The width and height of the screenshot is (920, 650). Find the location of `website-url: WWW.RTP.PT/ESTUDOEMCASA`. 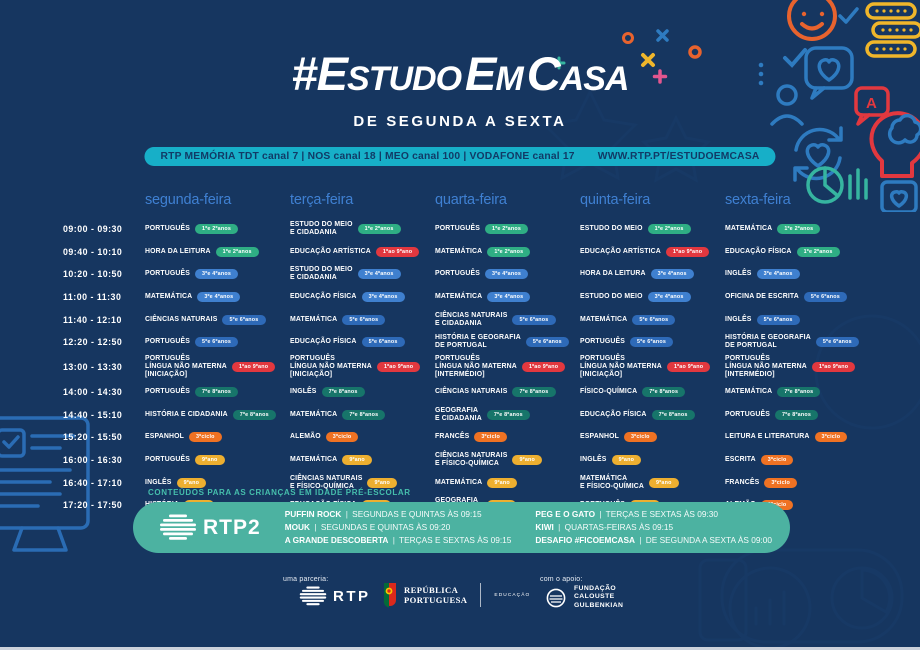

website-url: WWW.RTP.PT/ESTUDOEMCASA is located at coordinates (678, 156).